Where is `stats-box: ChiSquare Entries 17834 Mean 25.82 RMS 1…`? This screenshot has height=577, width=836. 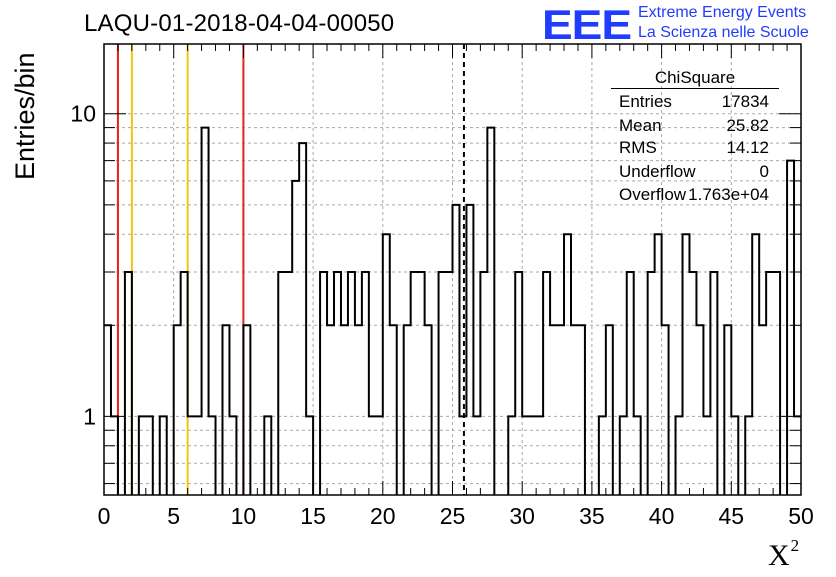
stats-box: ChiSquare Entries 17834 Mean 25.82 RMS 1… is located at coordinates (695, 136).